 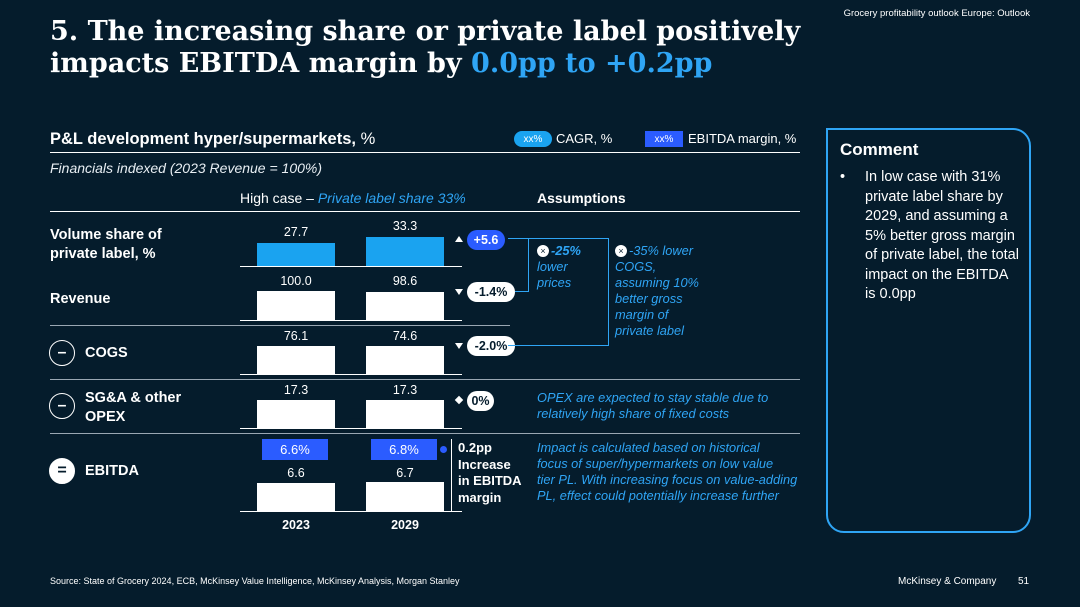 I want to click on cogs-note-line: COGS,, so click(x=636, y=266).